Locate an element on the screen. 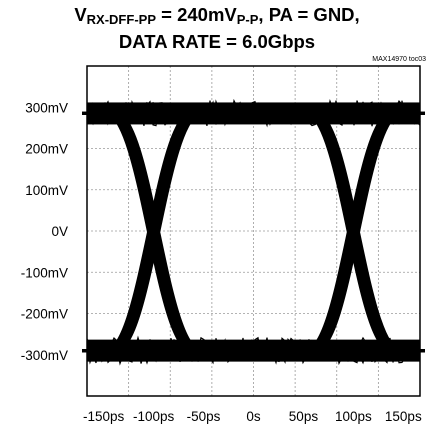 The height and width of the screenshot is (437, 434). y-axis-ticks: 300mV 200mV 100mV 0V -100mV -200mV -300mV is located at coordinates (44, 231).